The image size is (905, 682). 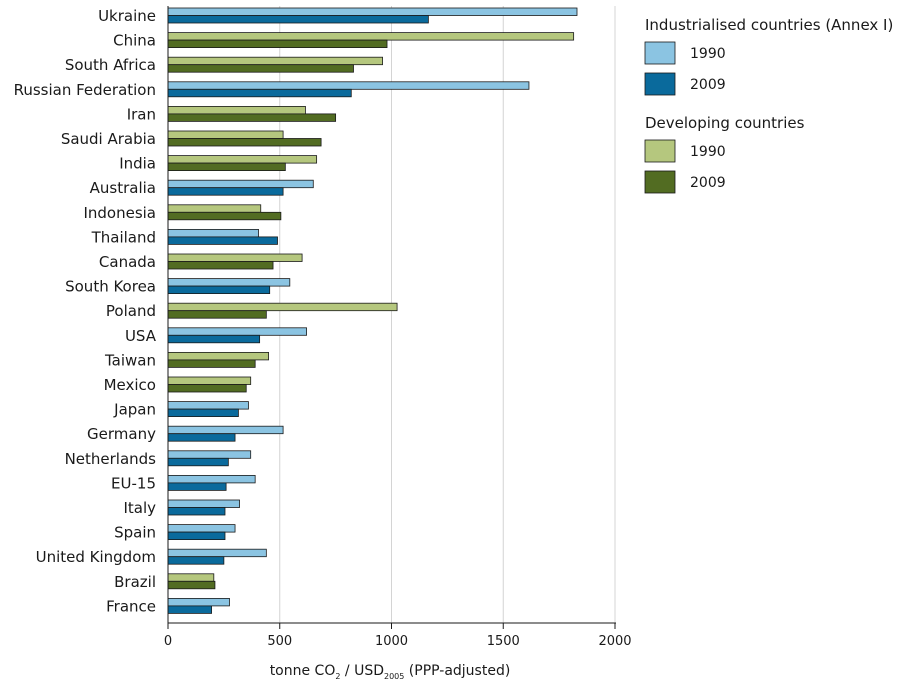 I want to click on category-label: Japan, so click(x=134, y=410).